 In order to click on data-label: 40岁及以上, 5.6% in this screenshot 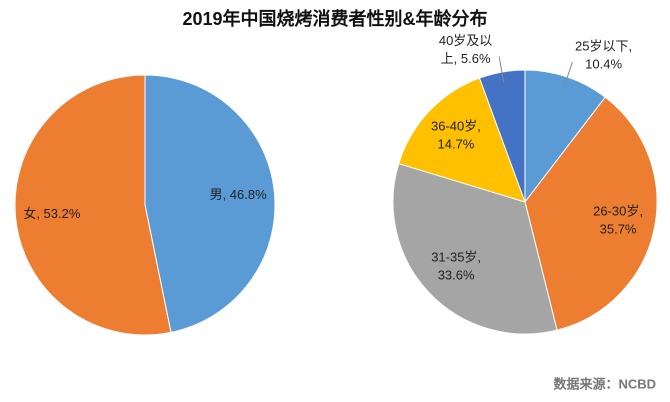, I will do `click(465, 49)`.